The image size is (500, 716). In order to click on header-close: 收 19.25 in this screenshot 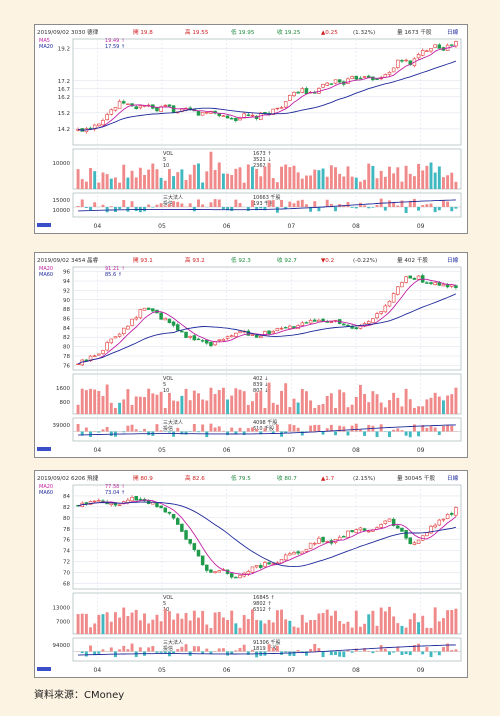, I will do `click(289, 32)`.